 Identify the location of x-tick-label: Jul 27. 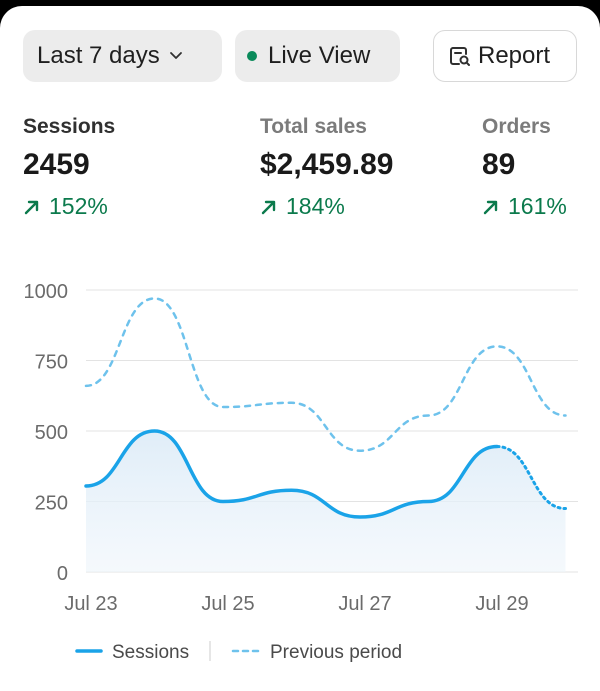
(364, 604).